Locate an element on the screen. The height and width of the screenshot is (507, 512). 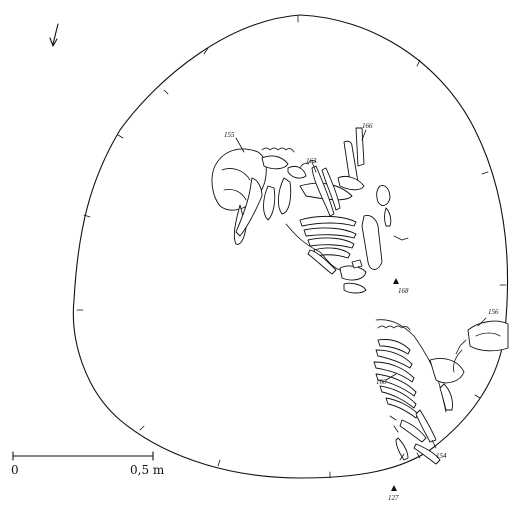
label-160: 160 is located at coordinates (381, 382).